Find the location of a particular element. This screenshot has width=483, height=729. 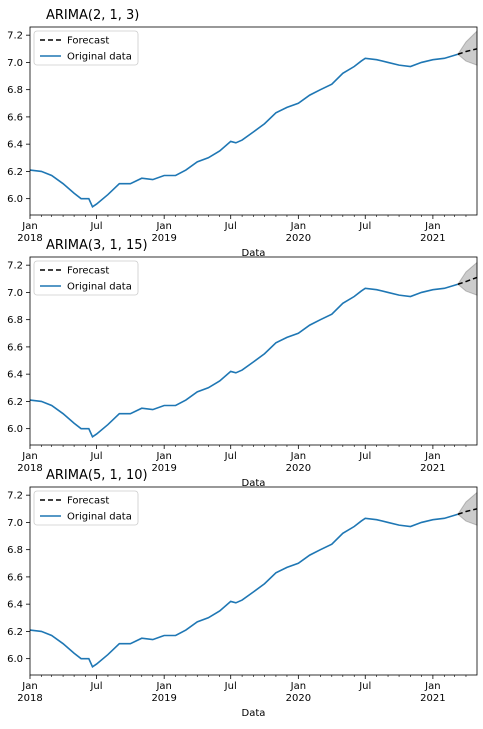

chart-title: ARIMA(5, 1, 10) is located at coordinates (97, 475).